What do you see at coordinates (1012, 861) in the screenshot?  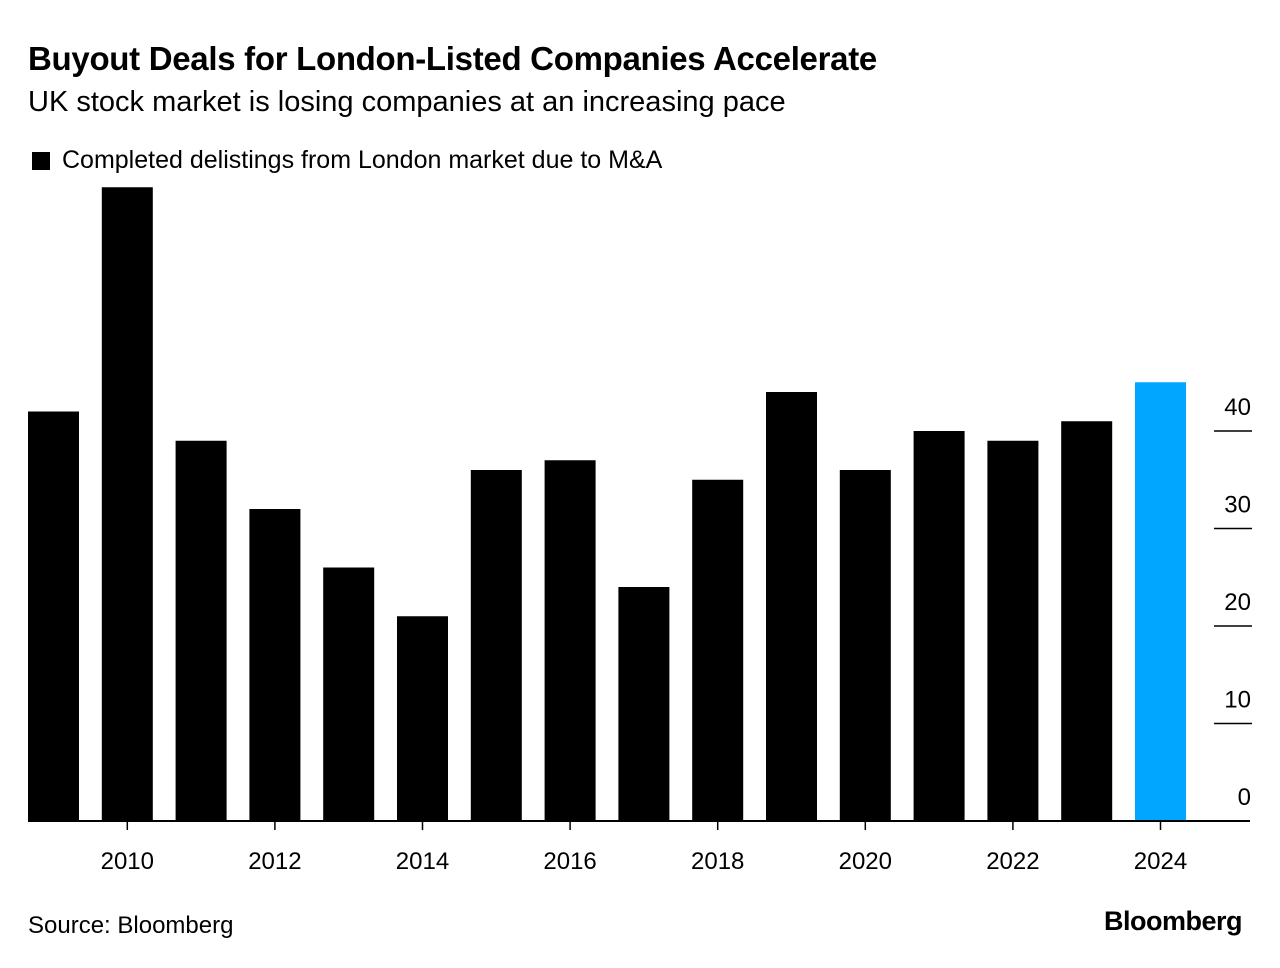 I see `x-tick-label-2022: 2022` at bounding box center [1012, 861].